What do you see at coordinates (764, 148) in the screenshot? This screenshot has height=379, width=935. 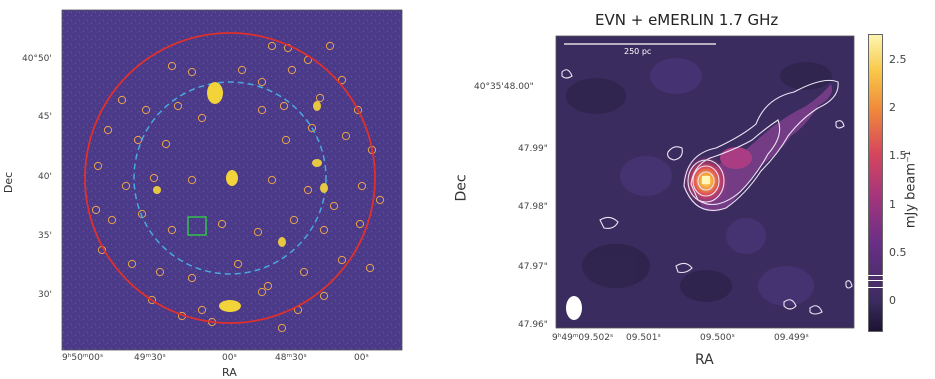 I see `jet-emission` at bounding box center [764, 148].